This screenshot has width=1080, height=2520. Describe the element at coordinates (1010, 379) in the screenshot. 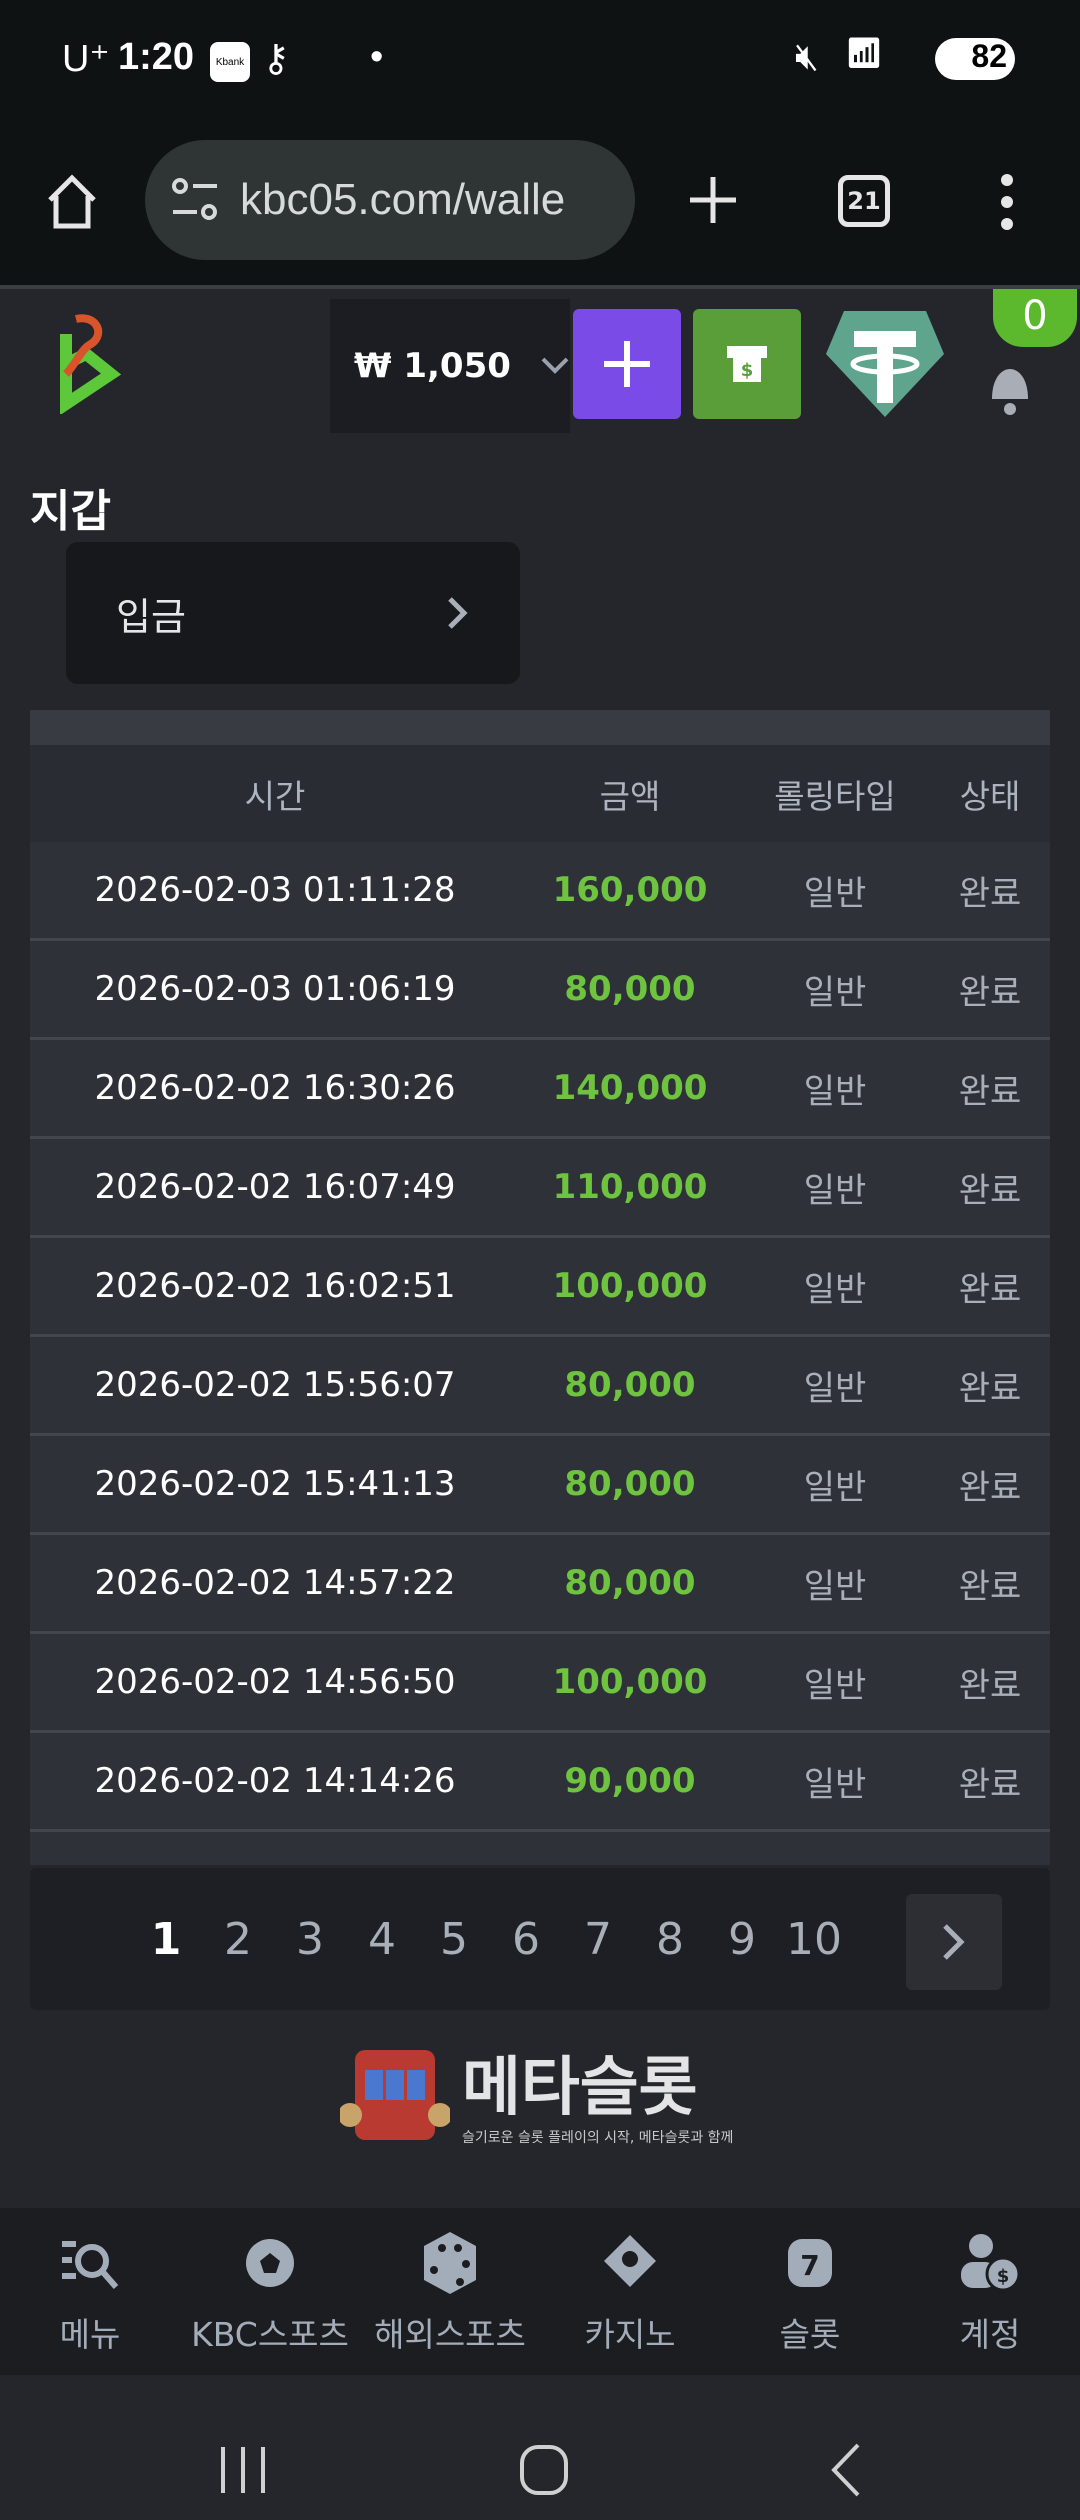

I see `bell-icon` at that location.